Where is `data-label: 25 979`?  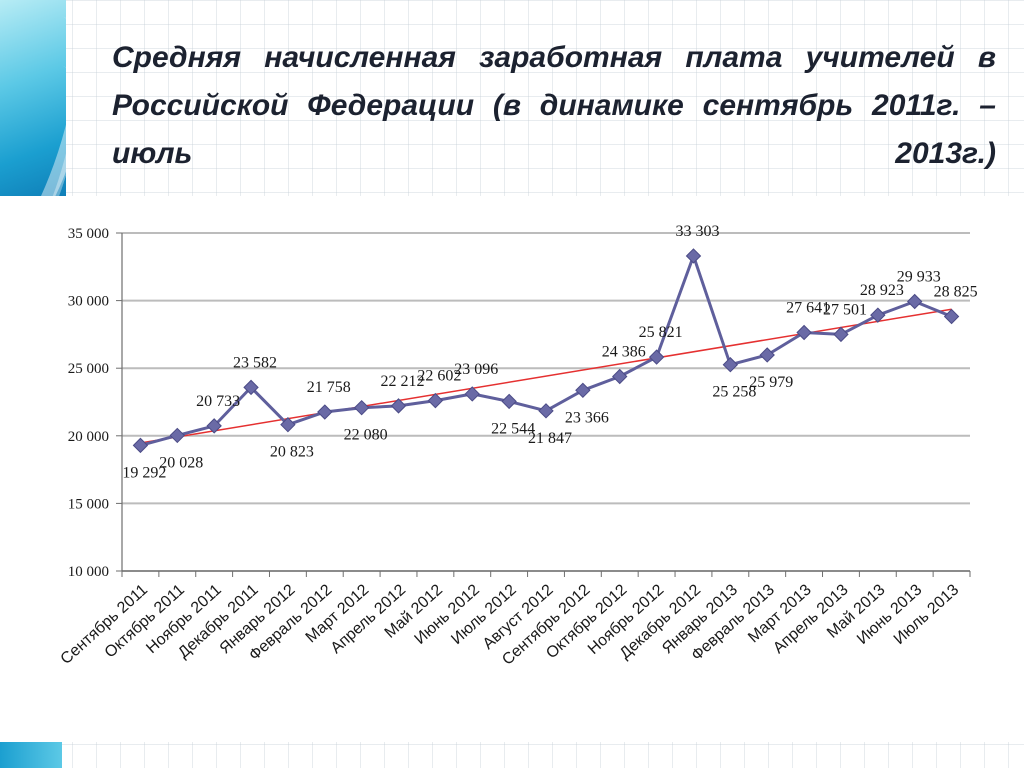
data-label: 25 979 is located at coordinates (771, 382).